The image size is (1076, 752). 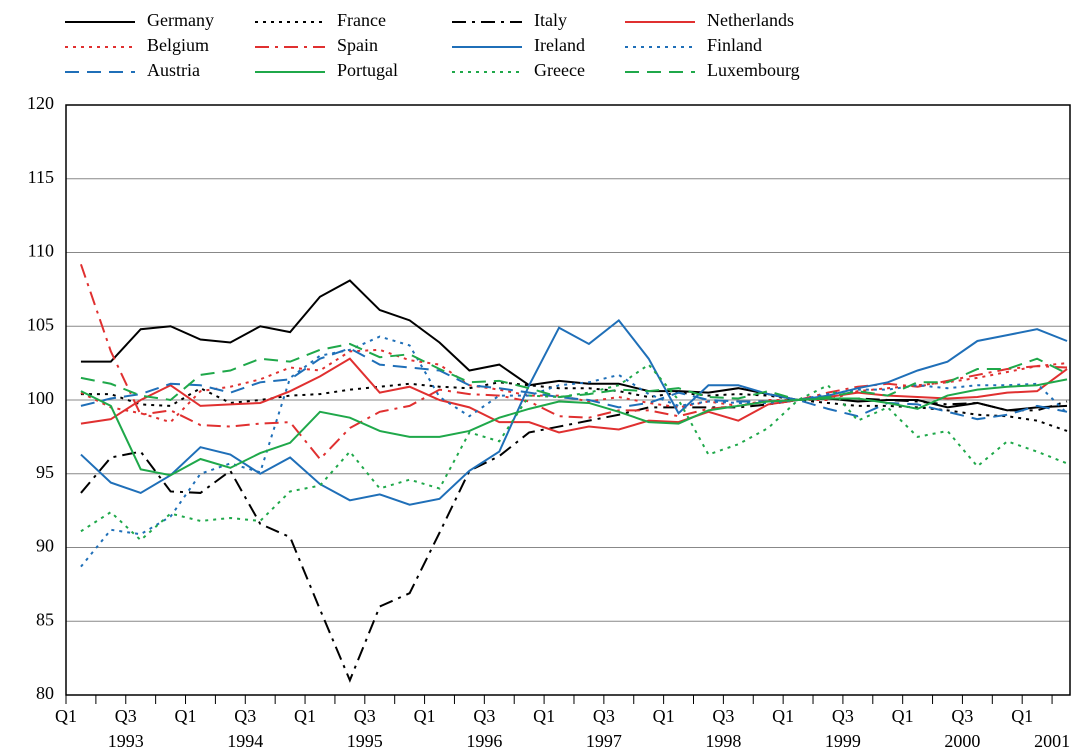 What do you see at coordinates (559, 70) in the screenshot?
I see `legend-label: Greece` at bounding box center [559, 70].